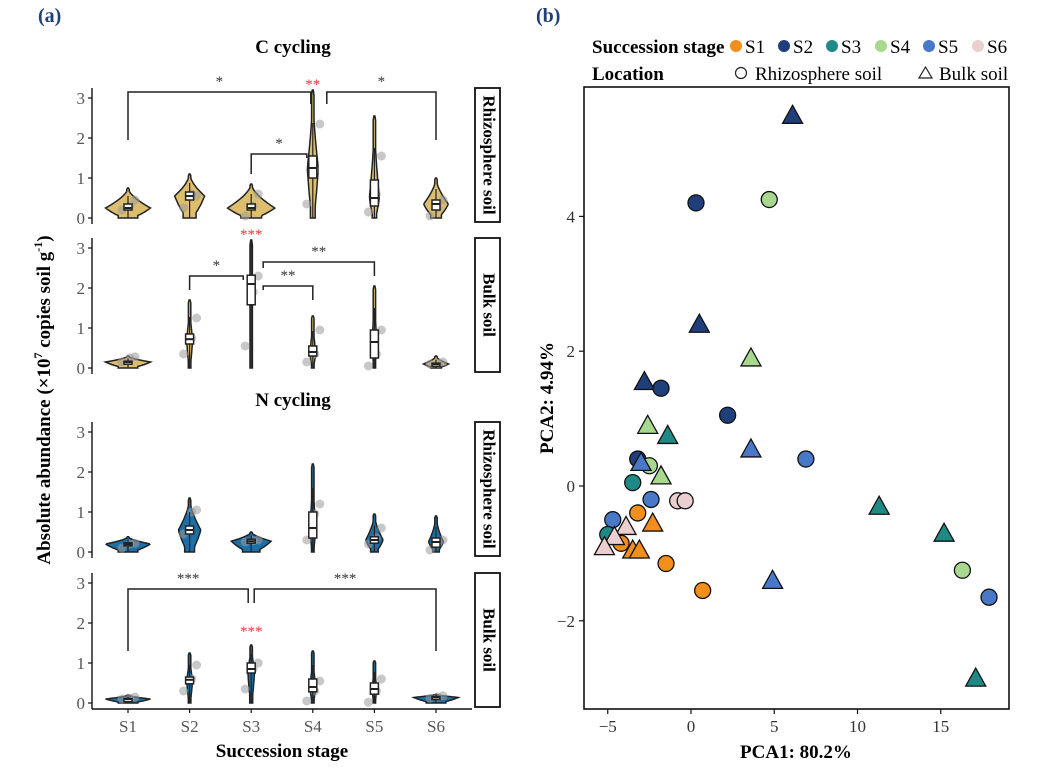 This screenshot has height=778, width=1064. Describe the element at coordinates (44, 461) in the screenshot. I see `ylabel-main: Absolute abundance (×10` at that location.